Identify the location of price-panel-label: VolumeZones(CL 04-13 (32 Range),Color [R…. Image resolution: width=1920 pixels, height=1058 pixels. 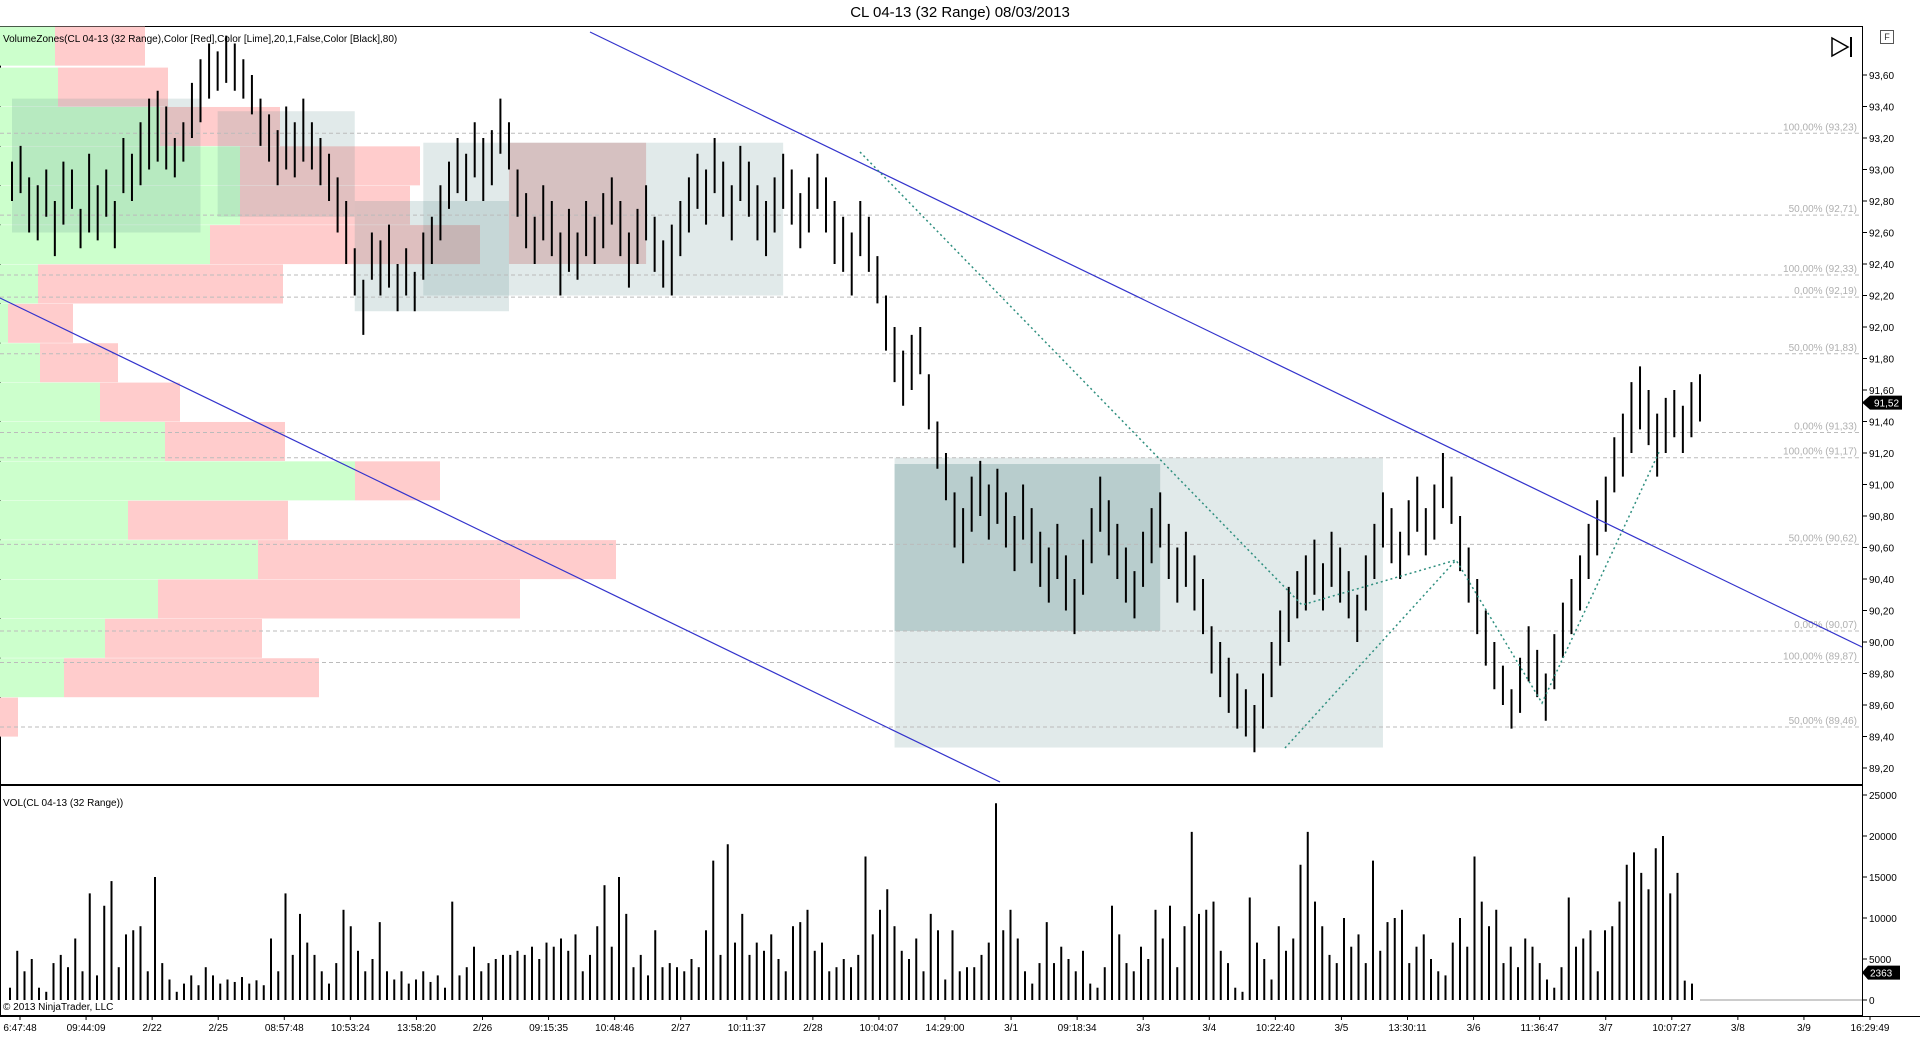
(200, 39).